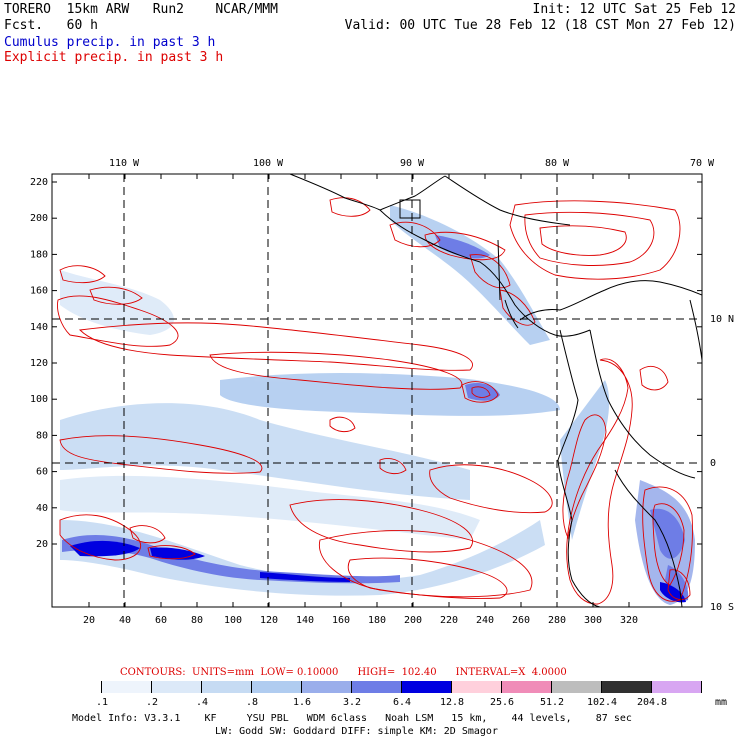 The height and width of the screenshot is (740, 740). What do you see at coordinates (552, 702) in the screenshot?
I see `colorbar-level-label: 51.2` at bounding box center [552, 702].